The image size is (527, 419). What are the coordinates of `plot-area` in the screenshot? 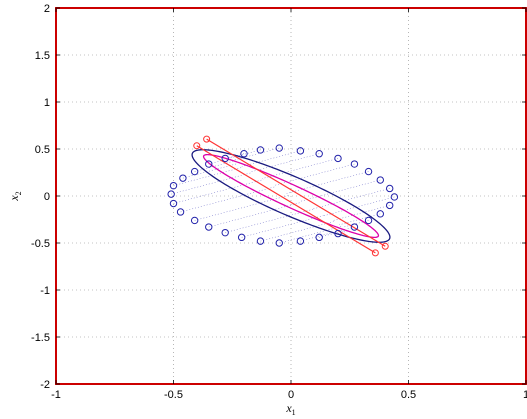 It's located at (283, 196).